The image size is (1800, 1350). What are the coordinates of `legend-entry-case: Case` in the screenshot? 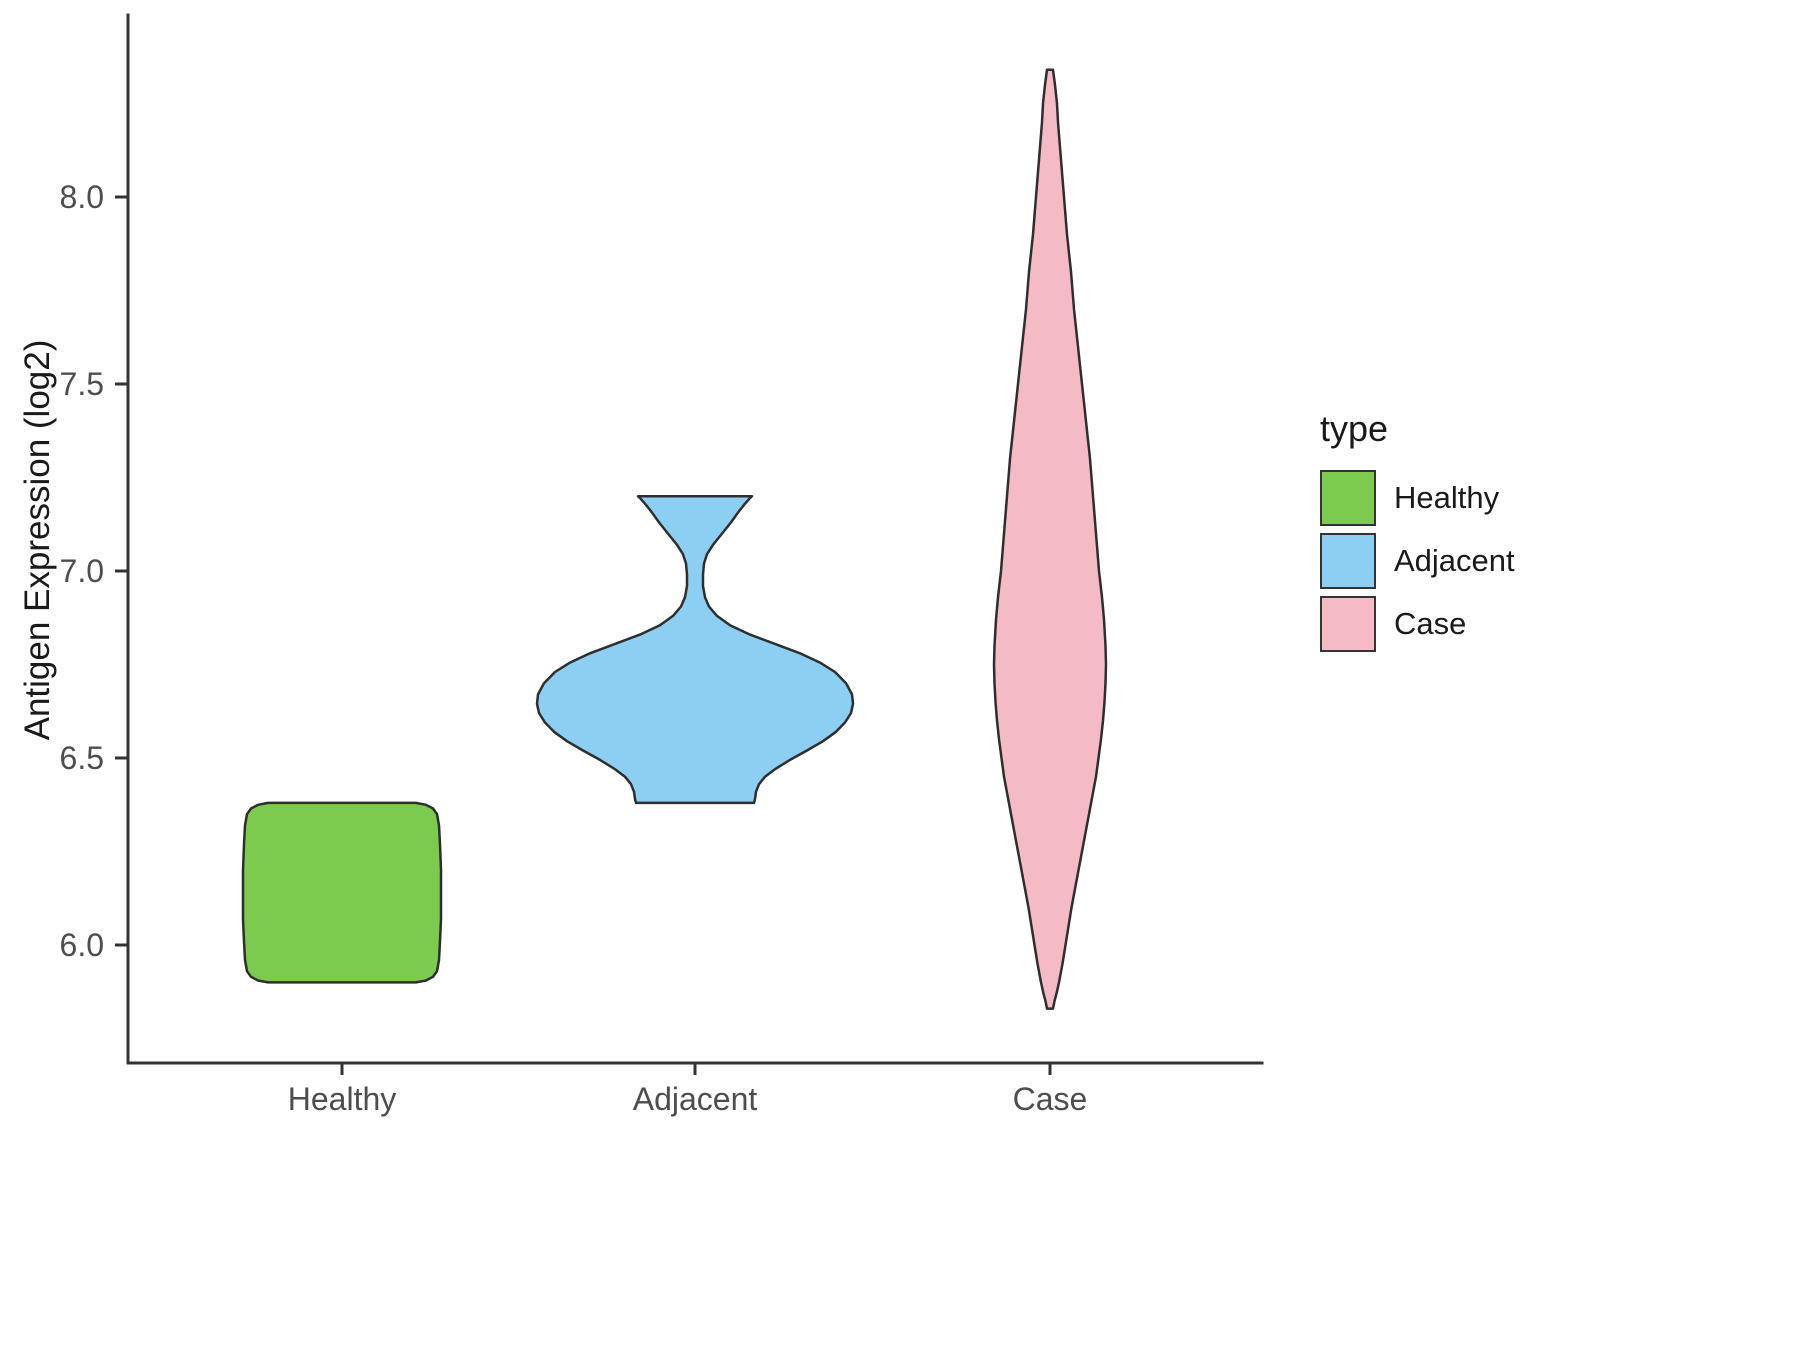 It's located at (1417, 624).